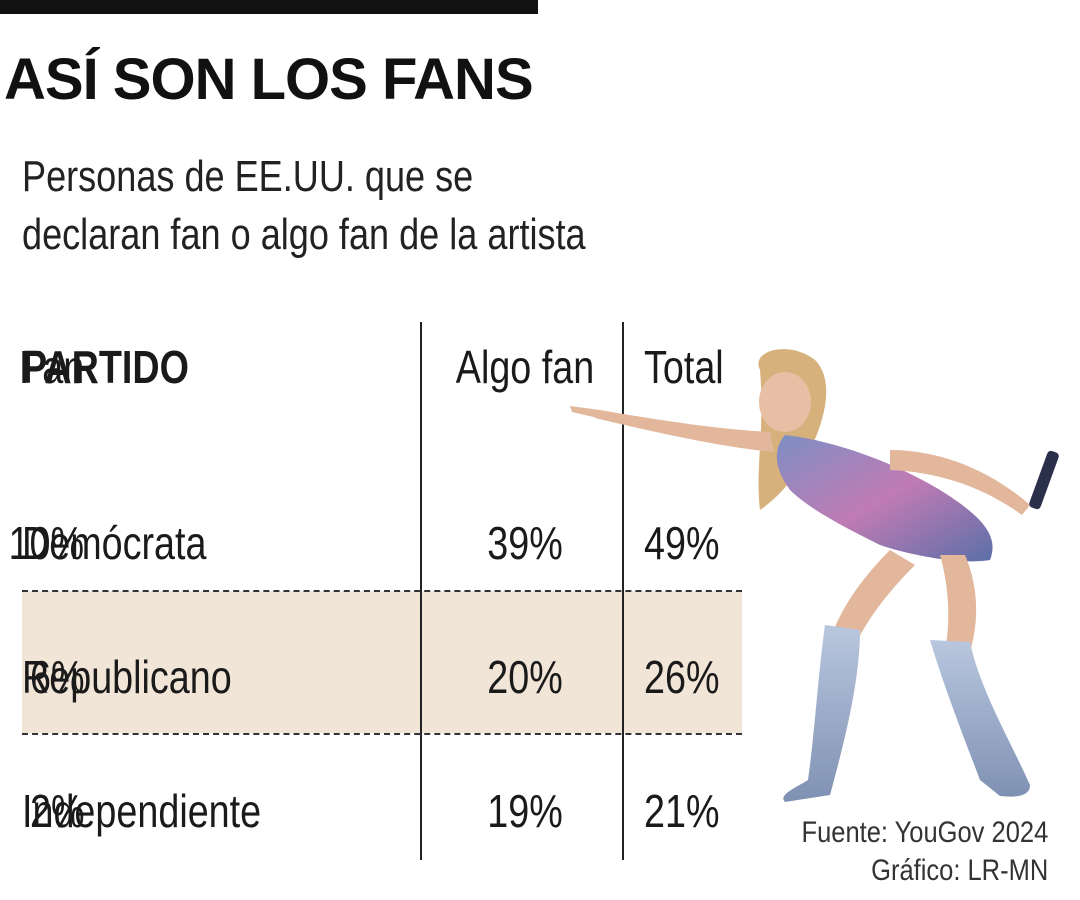  Describe the element at coordinates (684, 367) in the screenshot. I see `header-total: Total` at that location.